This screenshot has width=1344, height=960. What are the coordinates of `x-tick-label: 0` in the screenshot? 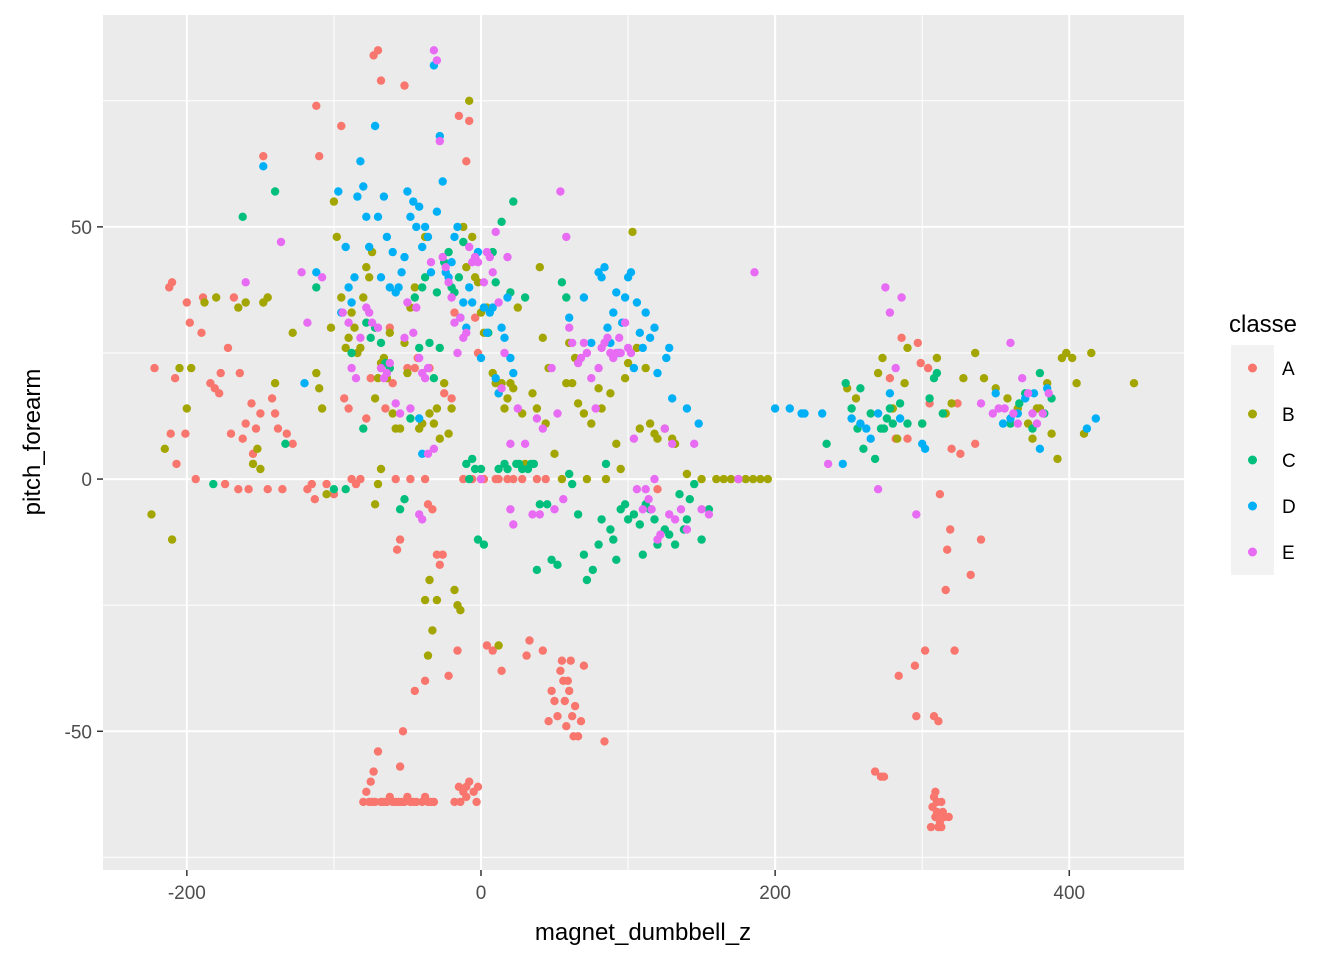 It's located at (481, 893).